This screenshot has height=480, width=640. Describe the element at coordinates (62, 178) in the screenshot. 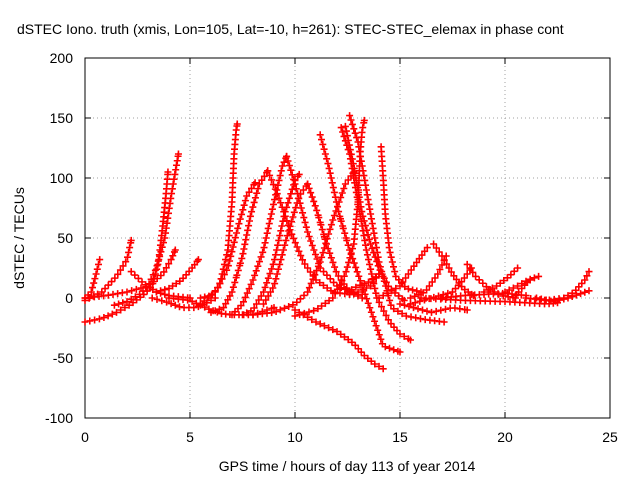

I see `y-tick-label: 100` at that location.